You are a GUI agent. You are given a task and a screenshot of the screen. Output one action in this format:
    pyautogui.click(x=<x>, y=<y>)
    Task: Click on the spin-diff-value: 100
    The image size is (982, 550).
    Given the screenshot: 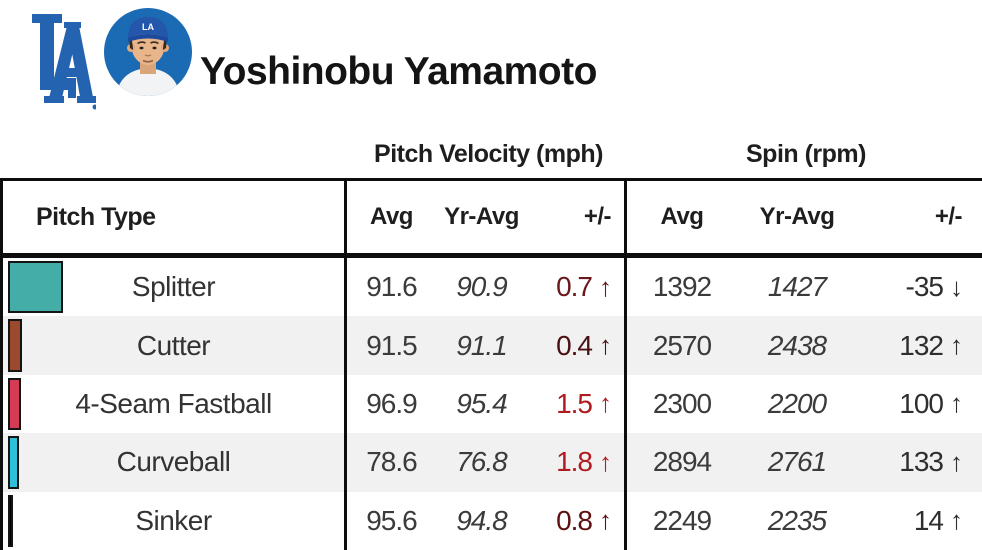 What is the action you would take?
    pyautogui.click(x=921, y=403)
    